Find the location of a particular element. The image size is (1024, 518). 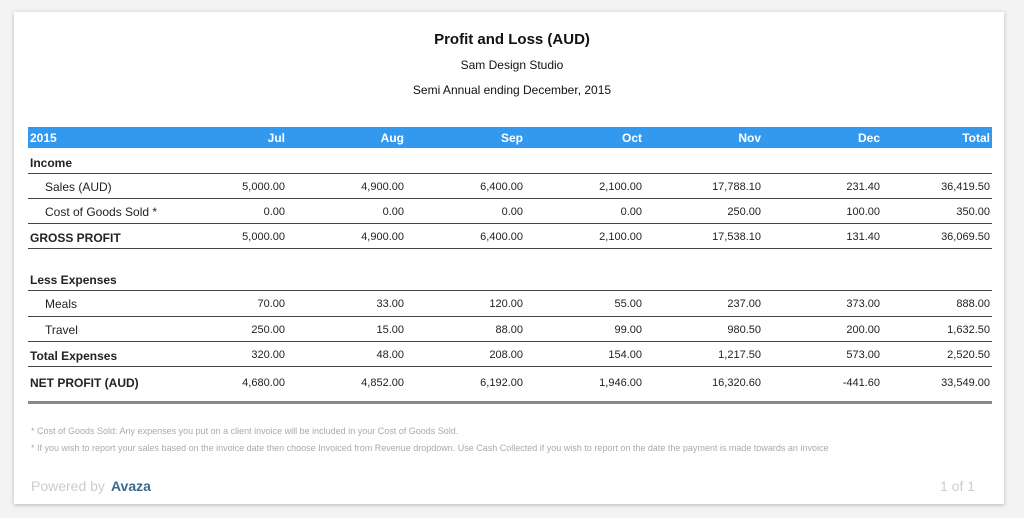

cell: 48.00 is located at coordinates (390, 355).